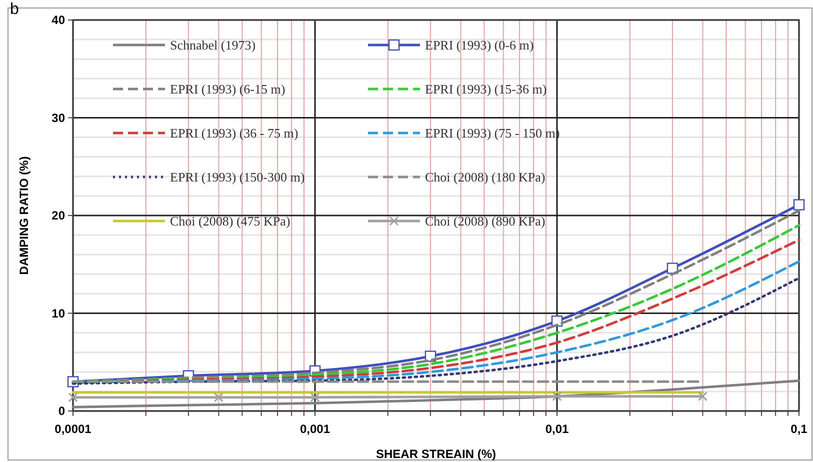 This screenshot has width=813, height=462. I want to click on y-tick-label: 40, so click(59, 20).